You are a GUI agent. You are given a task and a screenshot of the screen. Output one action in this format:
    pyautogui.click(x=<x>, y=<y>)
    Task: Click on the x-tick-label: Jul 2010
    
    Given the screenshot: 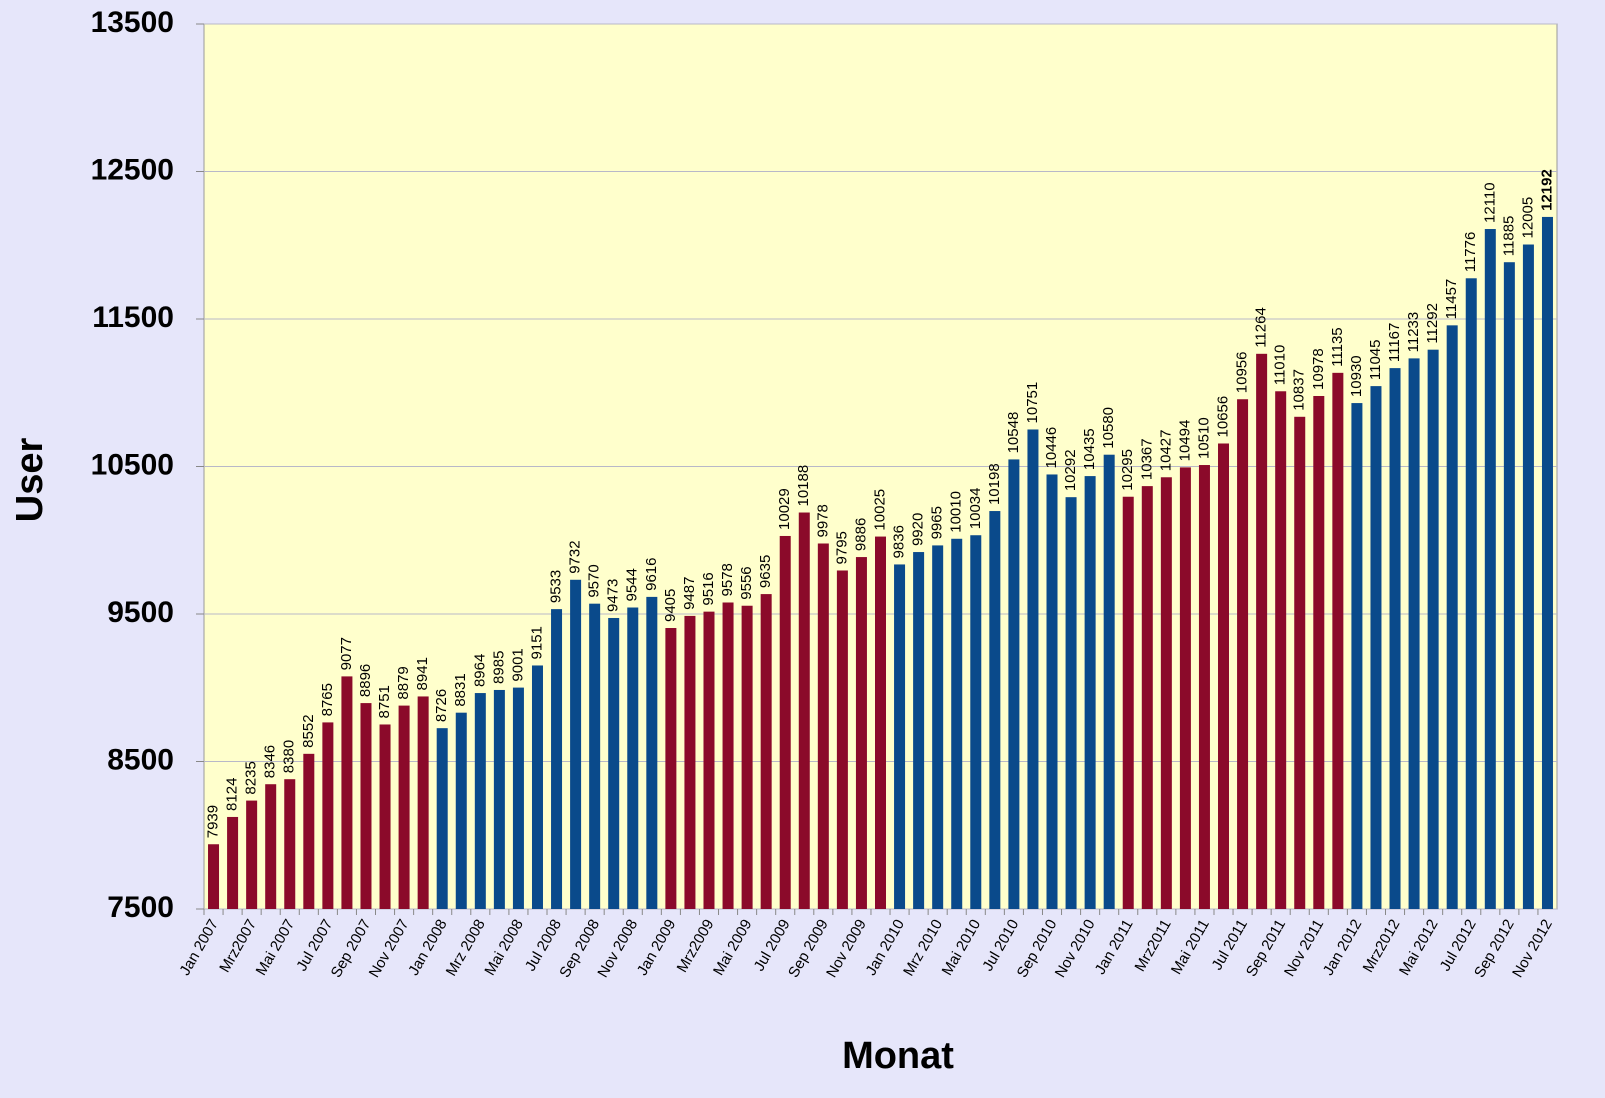 What is the action you would take?
    pyautogui.click(x=1000, y=946)
    